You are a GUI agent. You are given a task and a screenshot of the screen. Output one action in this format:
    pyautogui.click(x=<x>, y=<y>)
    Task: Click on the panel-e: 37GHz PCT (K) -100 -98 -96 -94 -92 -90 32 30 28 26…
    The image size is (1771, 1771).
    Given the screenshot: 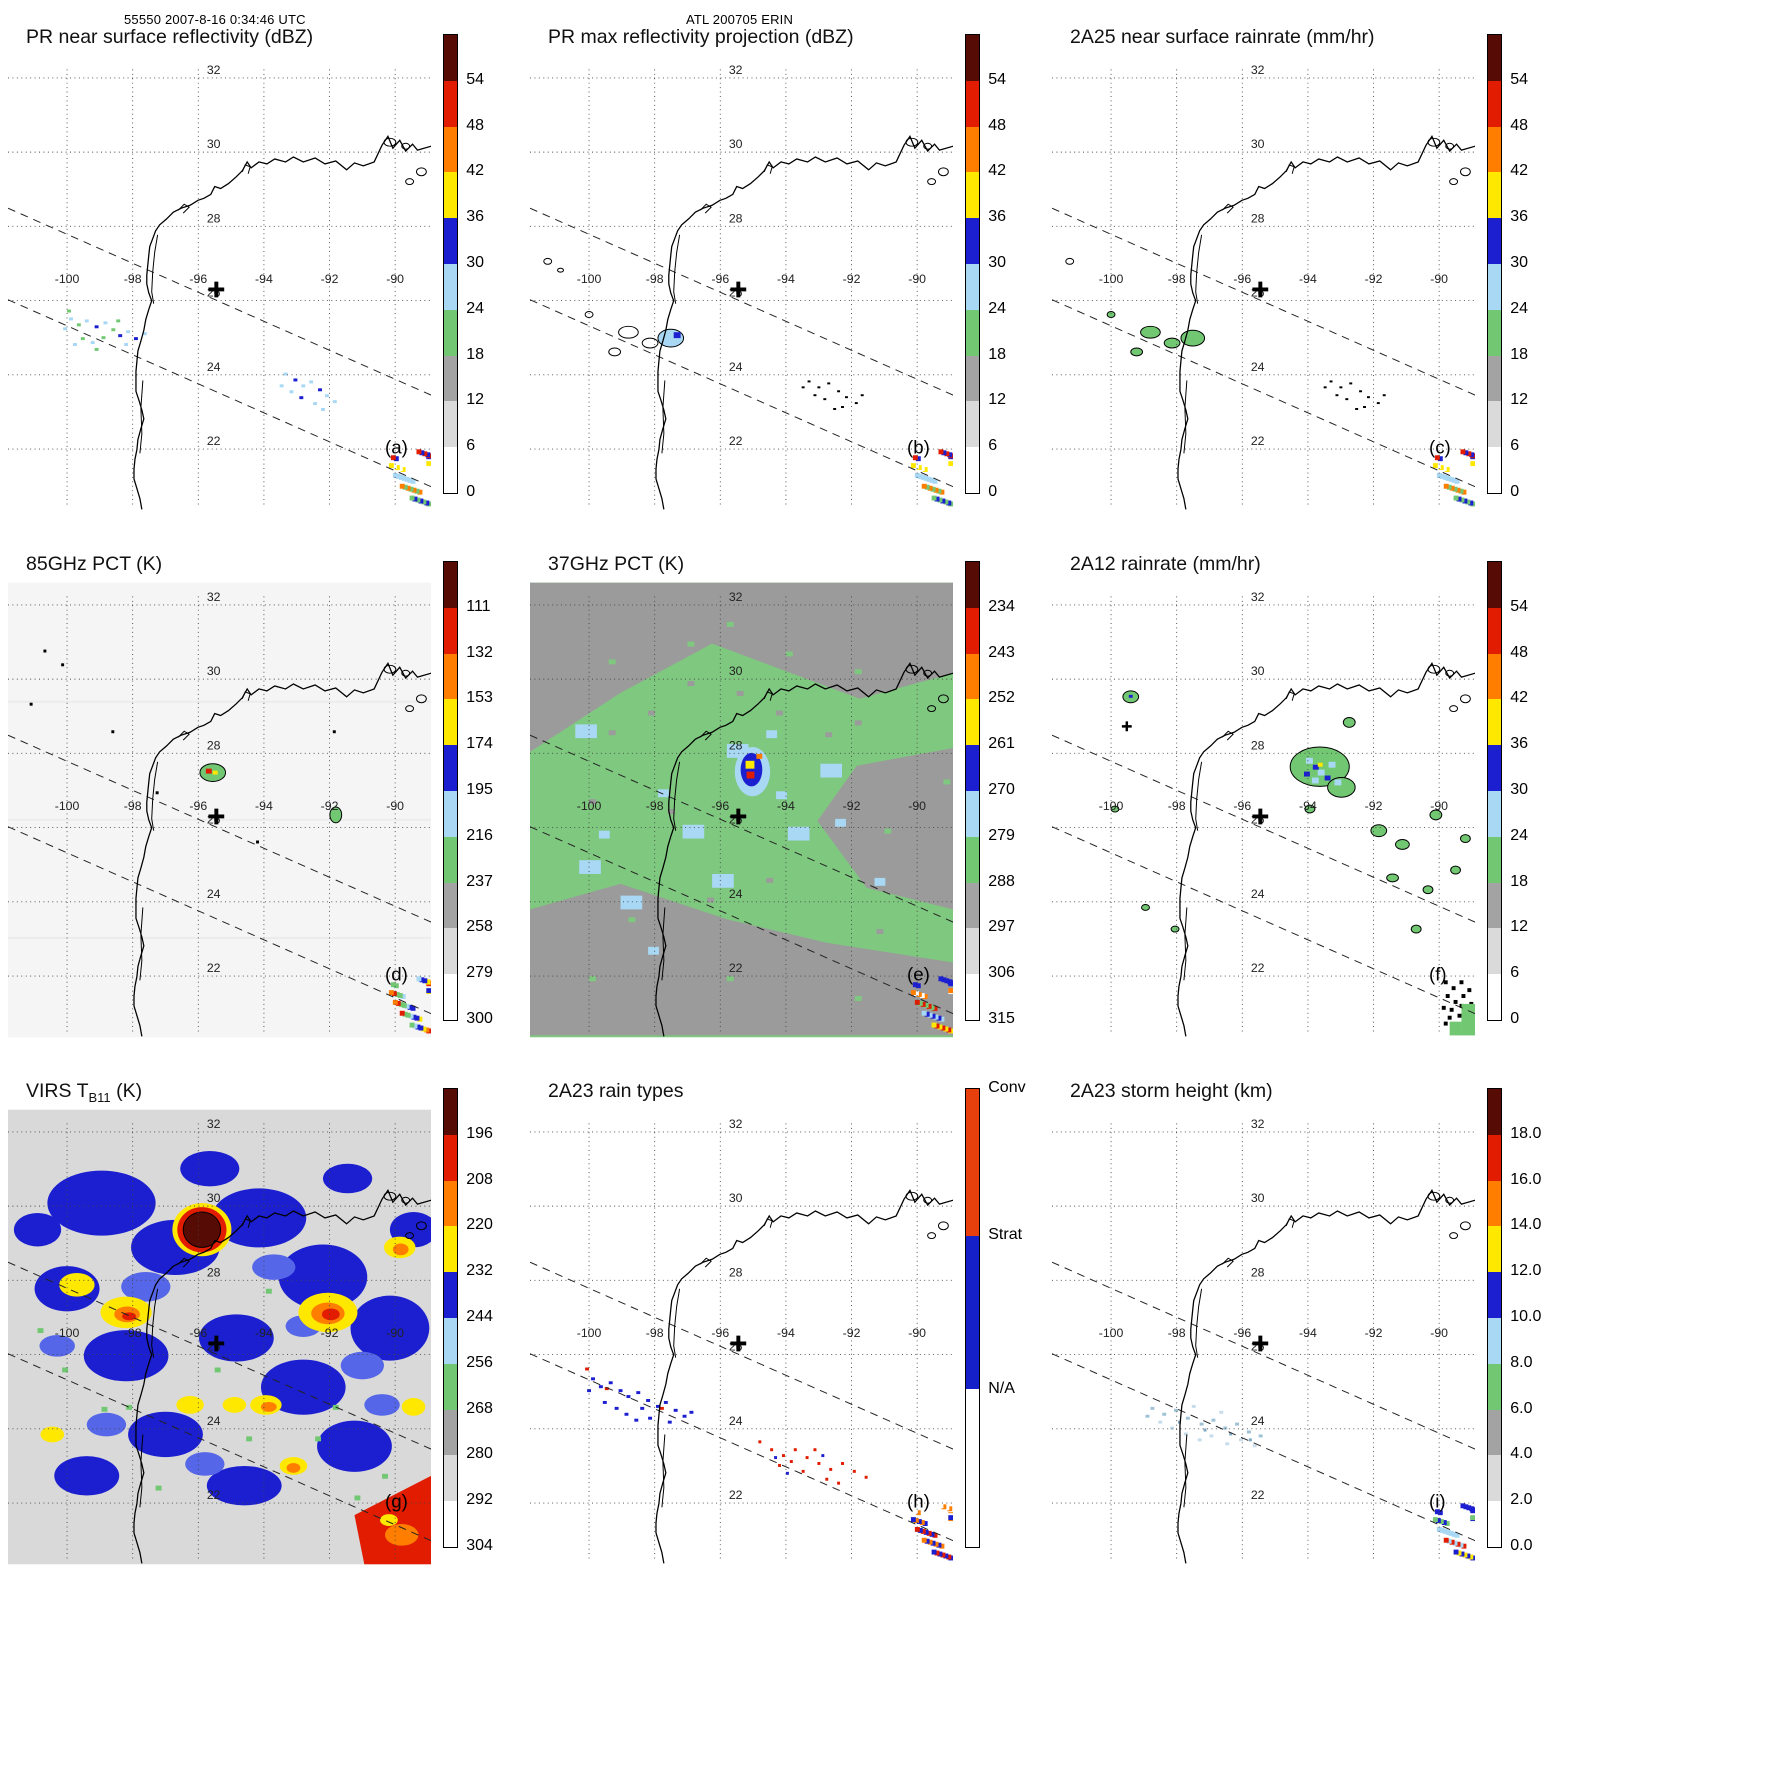 What is the action you would take?
    pyautogui.click(x=783, y=816)
    